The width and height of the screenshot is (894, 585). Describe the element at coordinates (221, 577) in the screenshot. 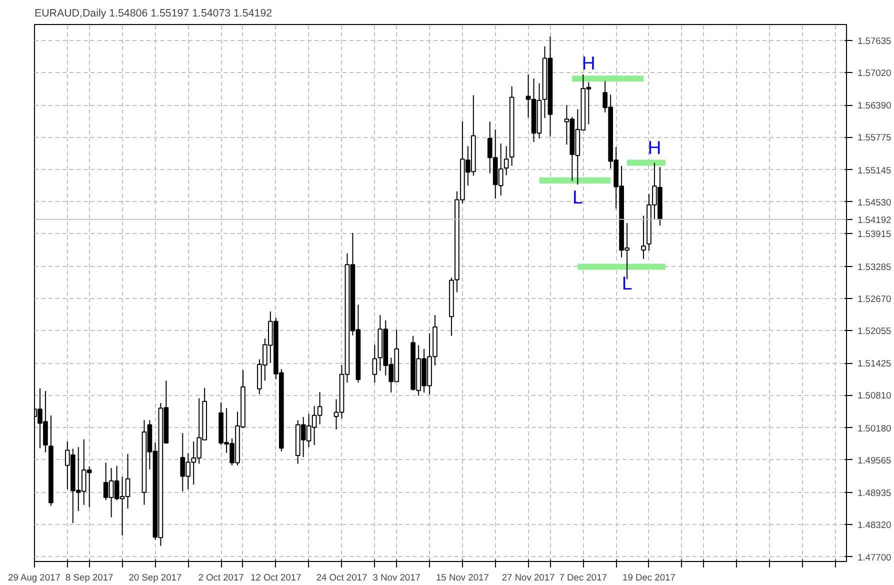

I see `x-tick-label: 2 Oct 2017` at that location.